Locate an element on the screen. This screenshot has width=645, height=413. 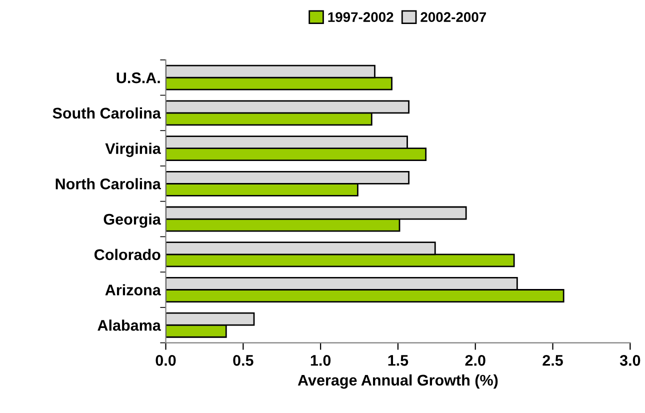
x-tick-label: 2.0 is located at coordinates (475, 360).